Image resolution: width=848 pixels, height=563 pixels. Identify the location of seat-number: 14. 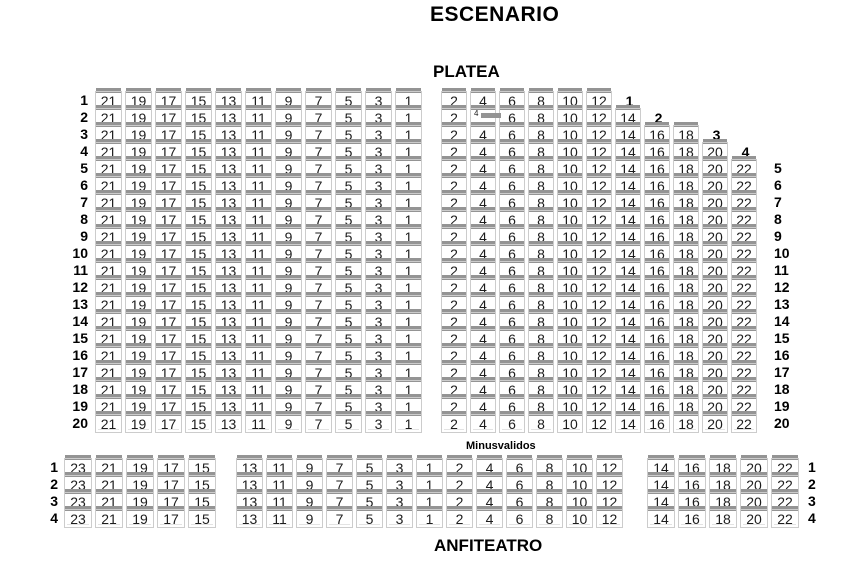
(628, 135).